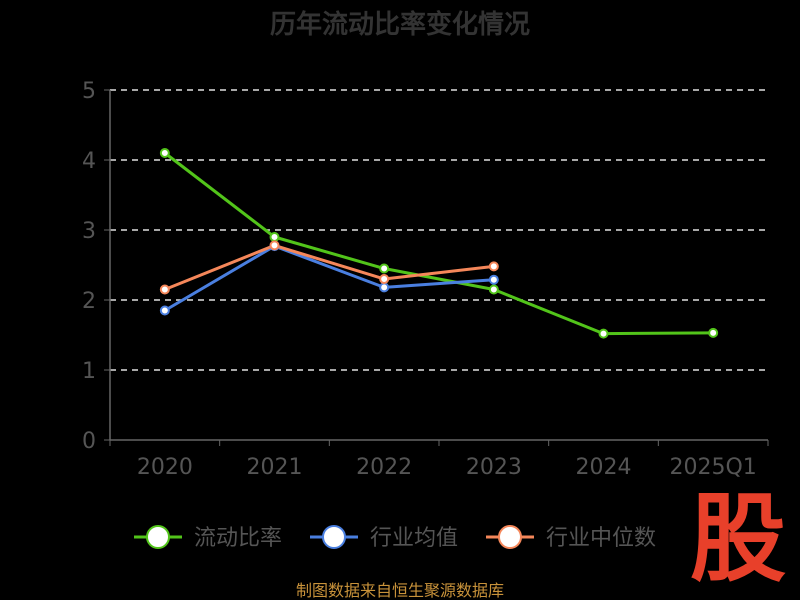 Image resolution: width=800 pixels, height=600 pixels. I want to click on y-tick-label: 1, so click(89, 371).